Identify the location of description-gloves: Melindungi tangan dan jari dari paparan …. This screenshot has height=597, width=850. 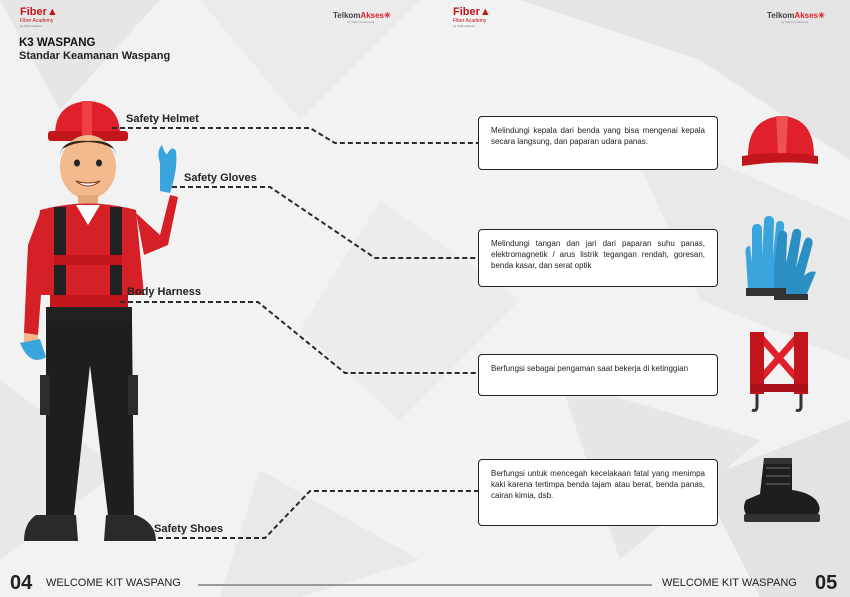
(598, 254).